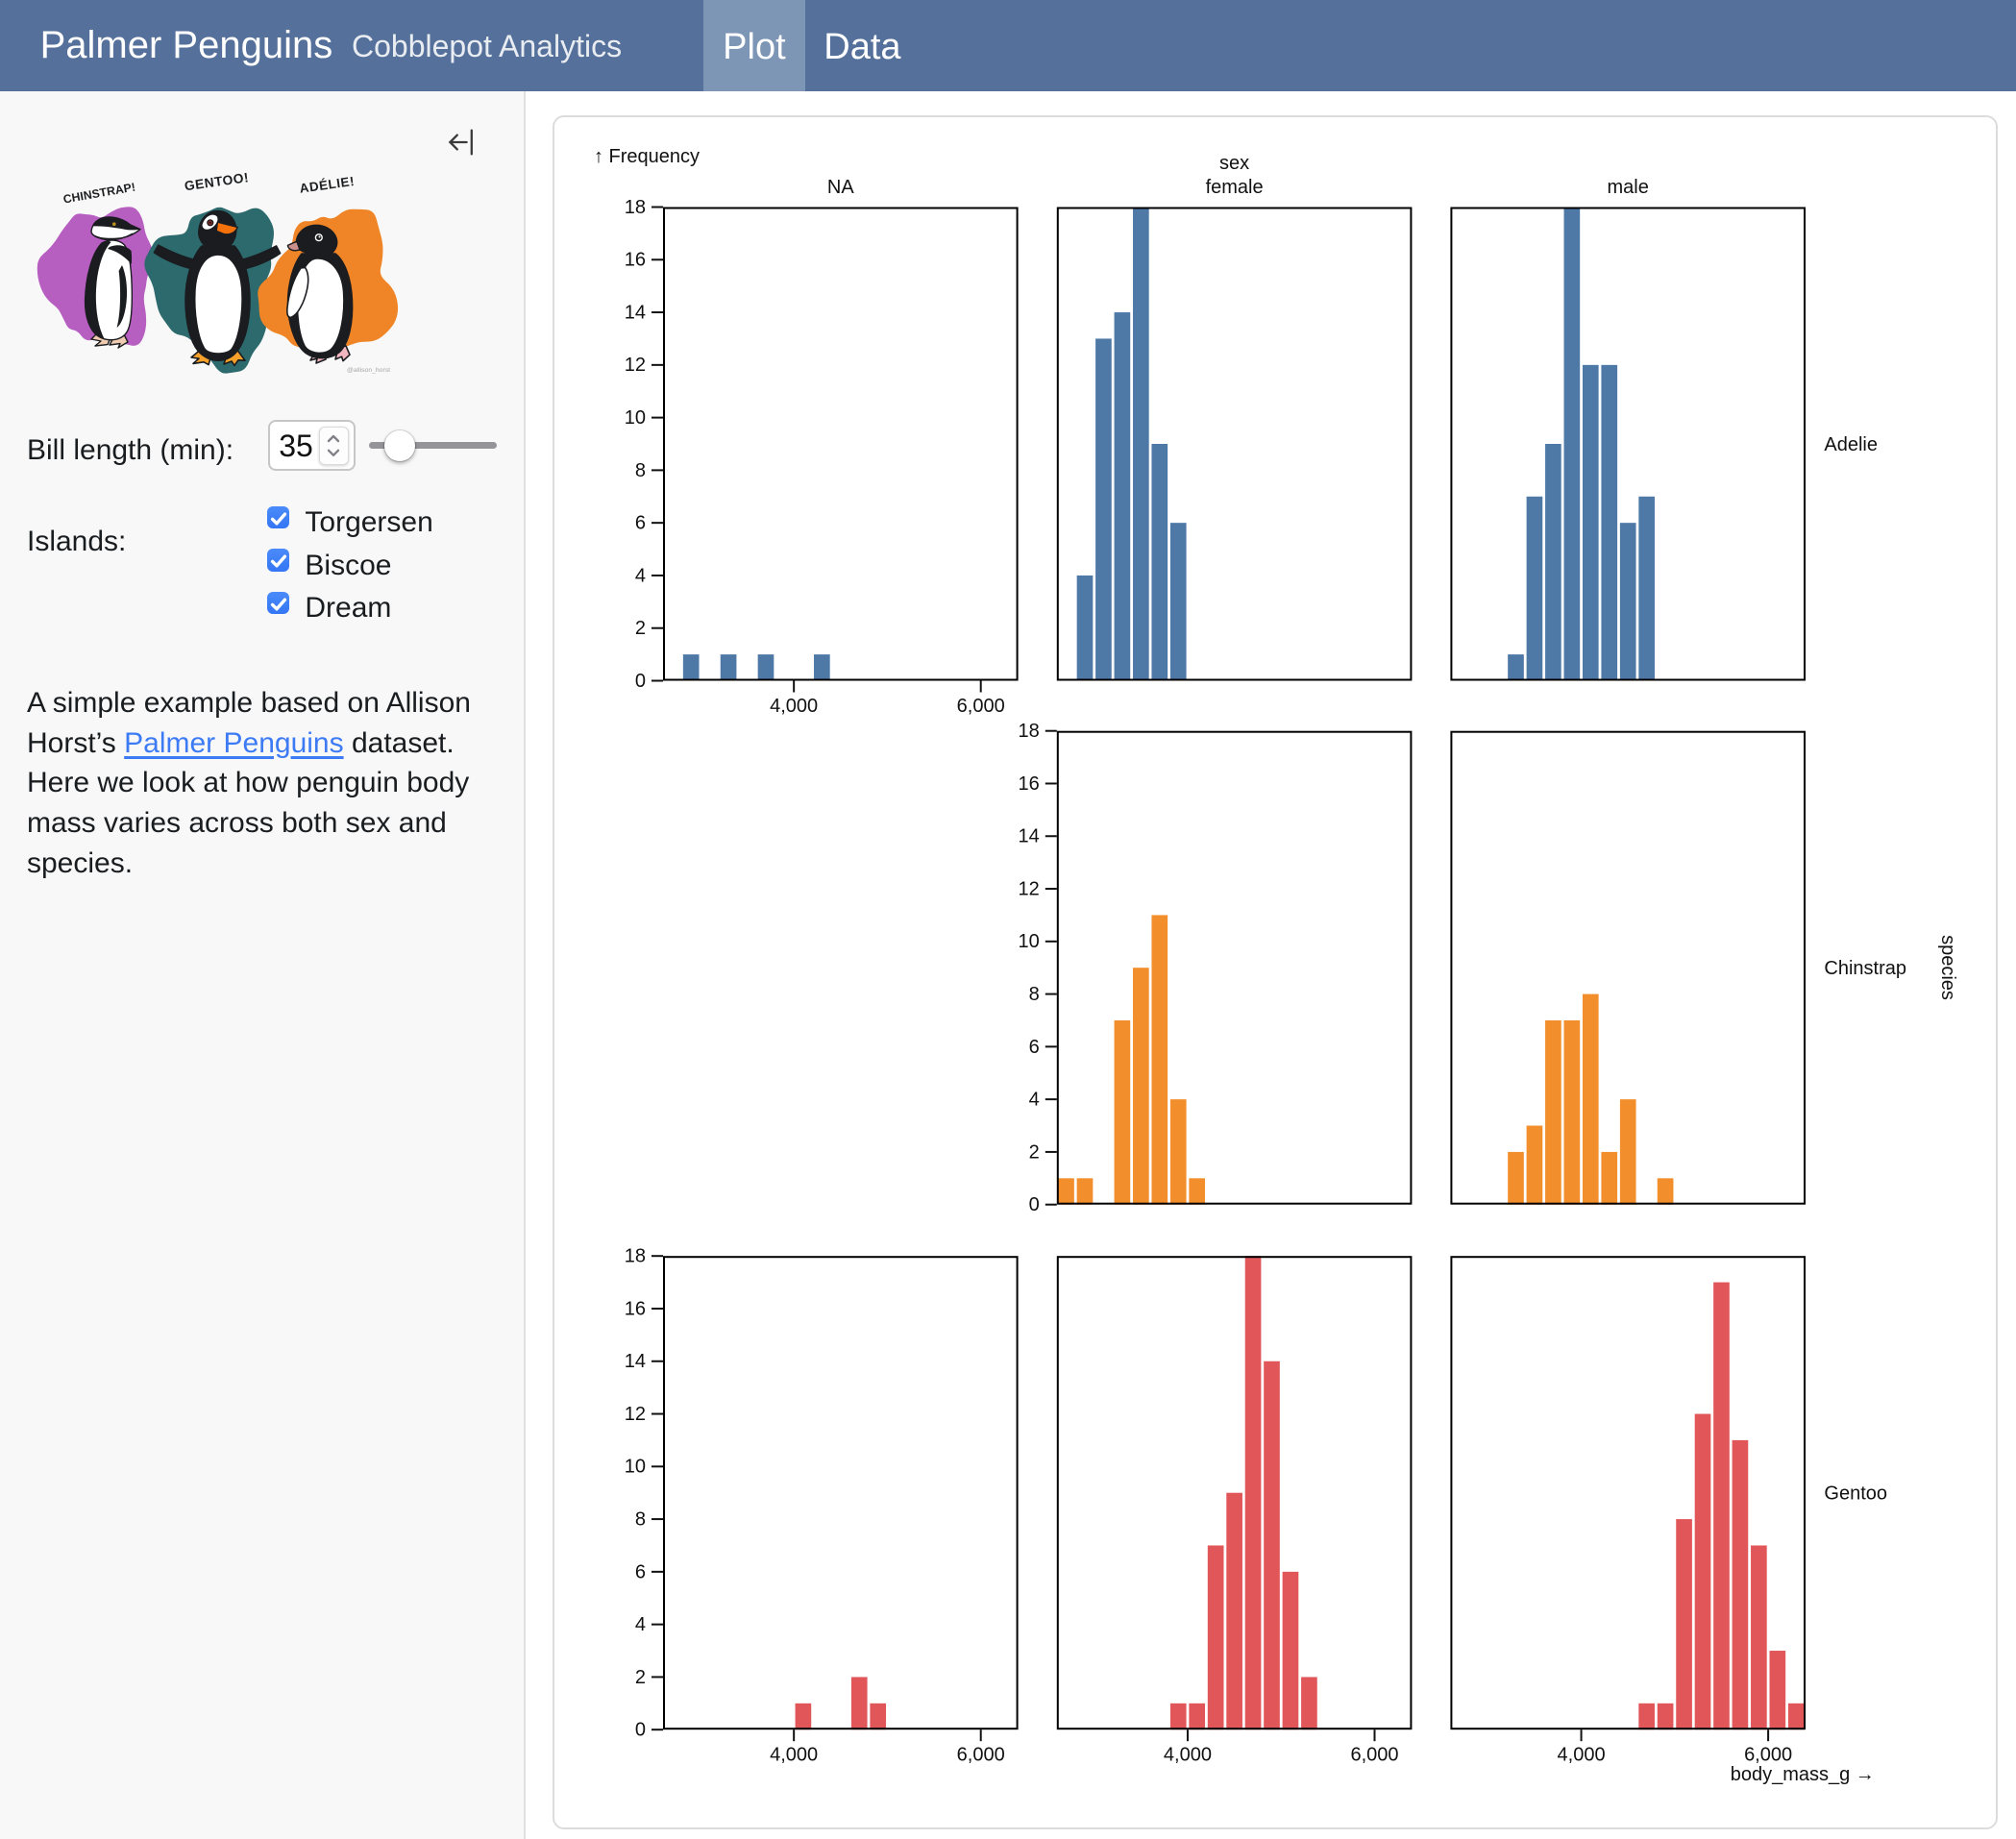 The width and height of the screenshot is (2016, 1839). What do you see at coordinates (1865, 968) in the screenshot?
I see `svg-text: Chinstrap` at bounding box center [1865, 968].